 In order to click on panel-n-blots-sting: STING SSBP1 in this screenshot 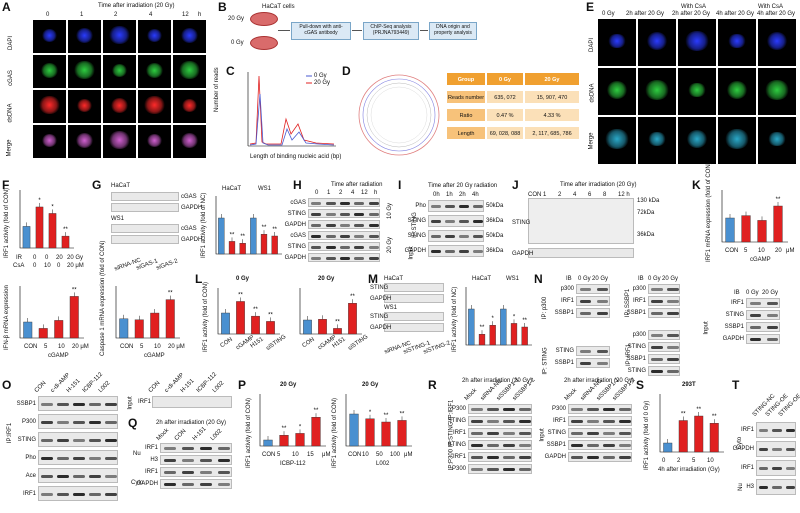, I will do `click(582, 358)`.